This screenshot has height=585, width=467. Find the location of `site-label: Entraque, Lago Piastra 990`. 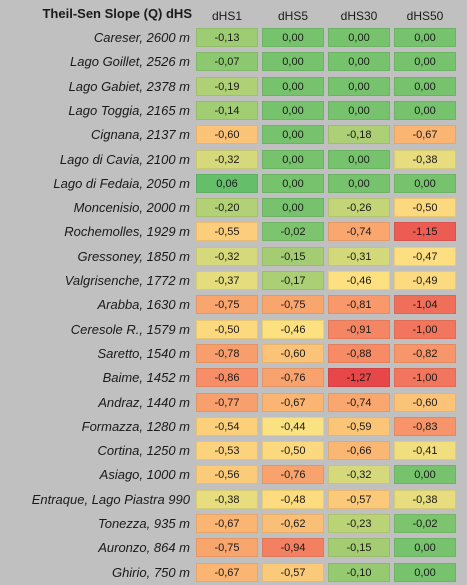

site-label: Entraque, Lago Piastra 990 is located at coordinates (110, 499).